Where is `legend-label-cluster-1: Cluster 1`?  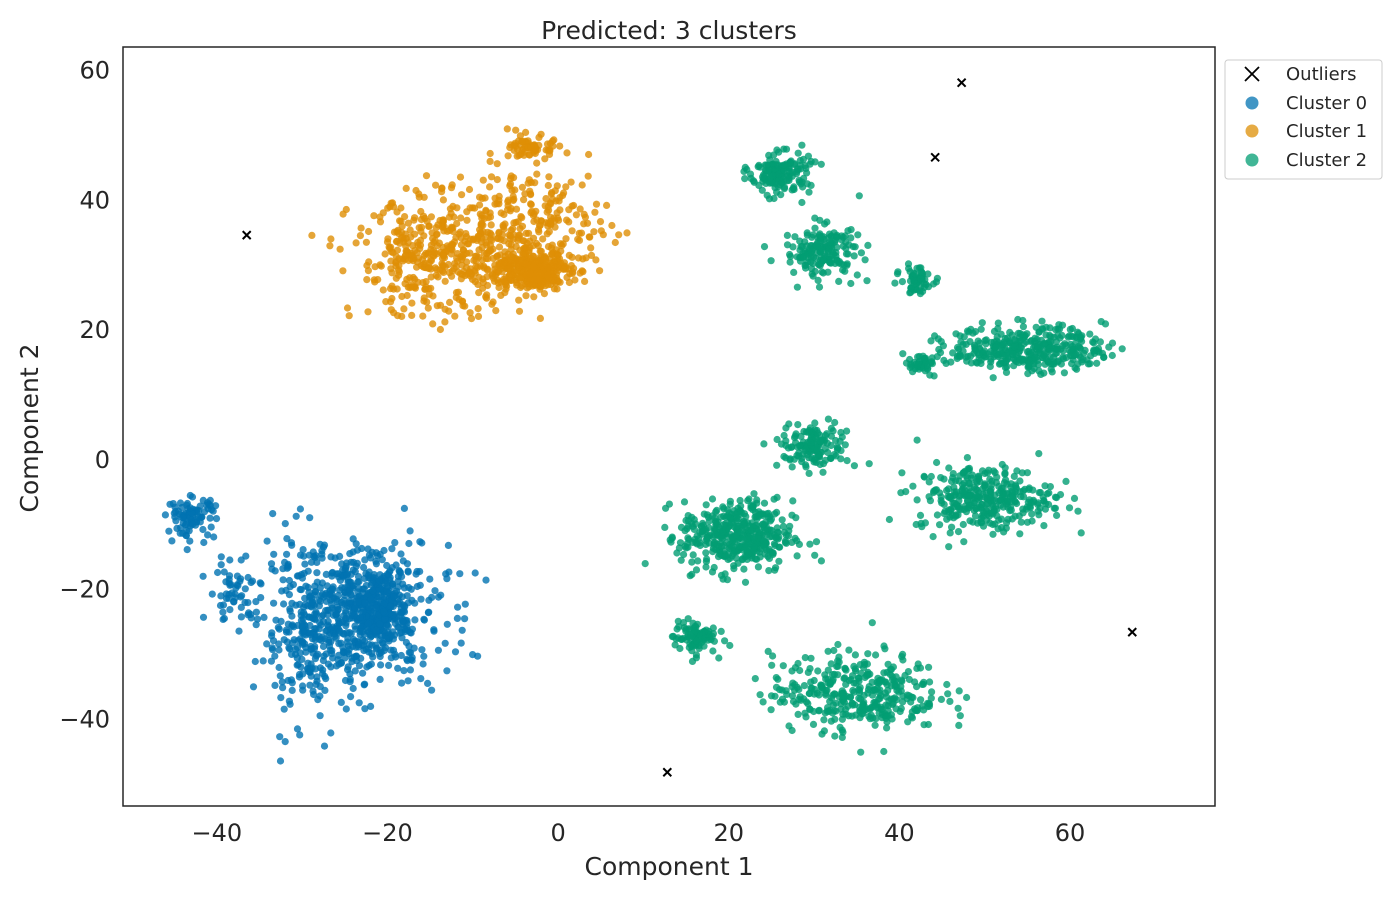
legend-label-cluster-1: Cluster 1 is located at coordinates (1326, 131).